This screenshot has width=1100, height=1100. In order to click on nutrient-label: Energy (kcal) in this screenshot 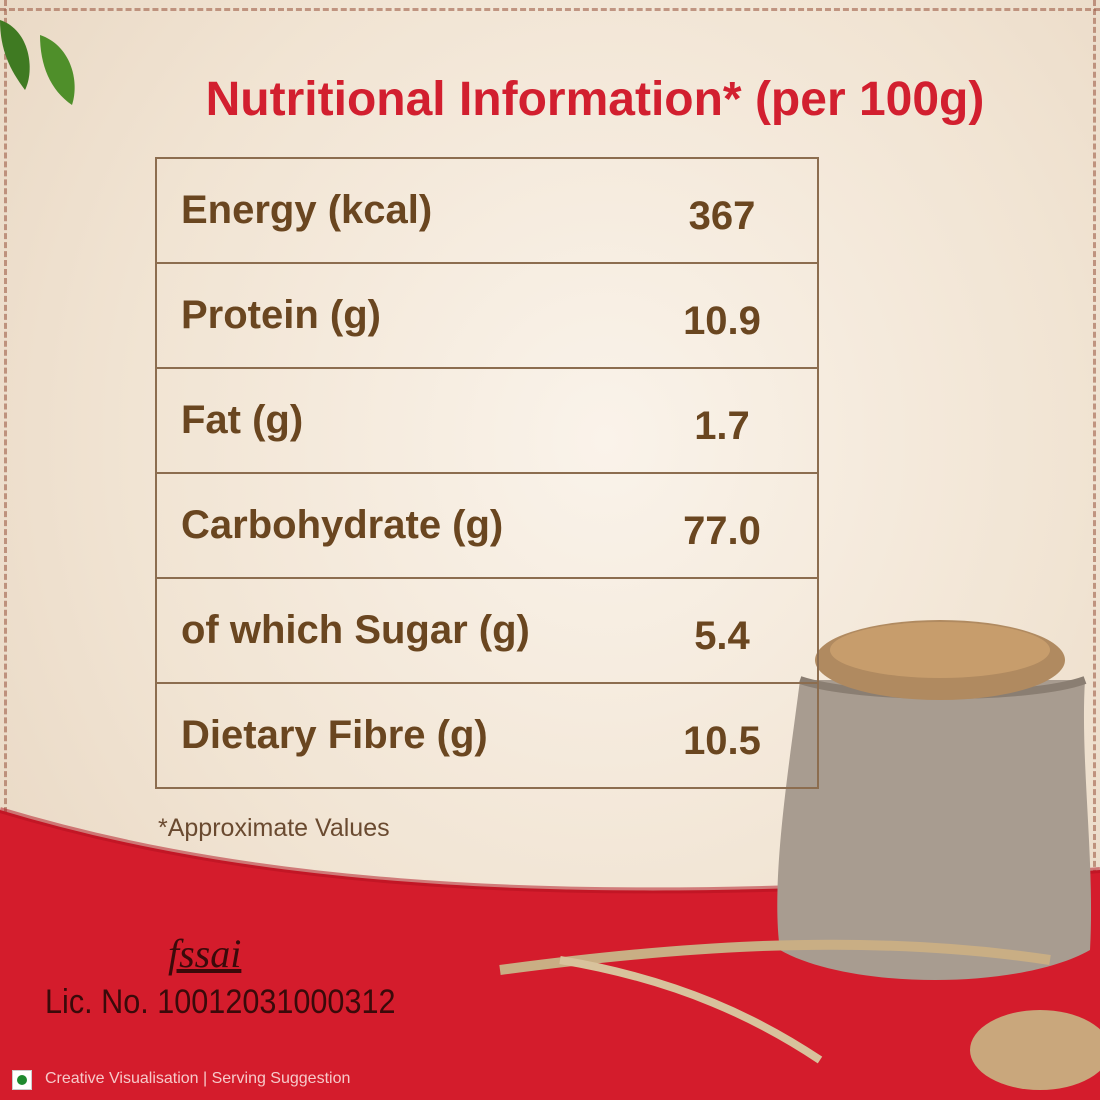, I will do `click(307, 210)`.